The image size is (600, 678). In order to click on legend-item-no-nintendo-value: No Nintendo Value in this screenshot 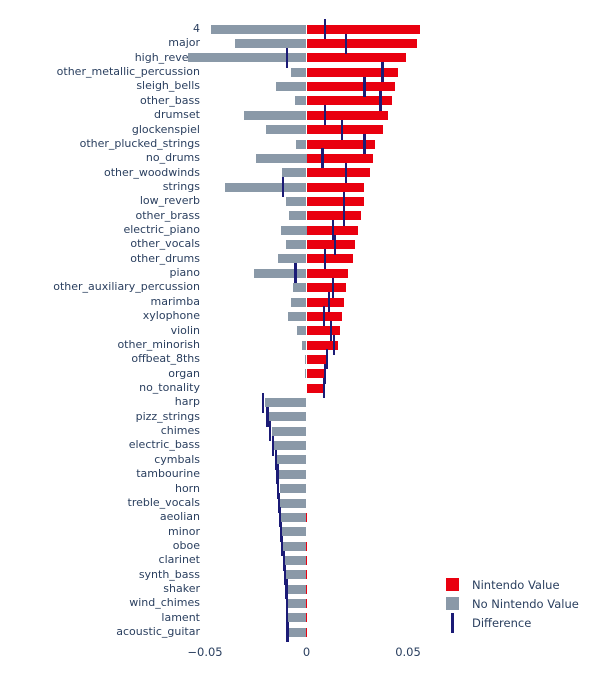, I will do `click(512, 603)`.